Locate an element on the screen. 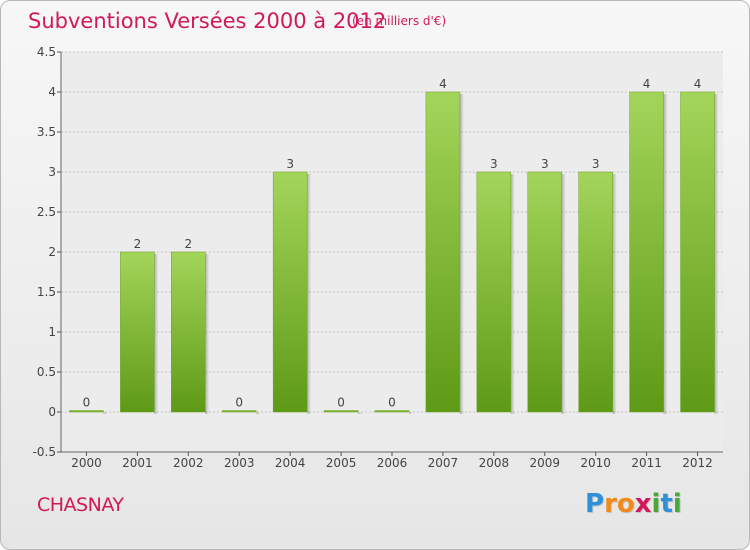  x-tick-label: 2010 is located at coordinates (595, 463).